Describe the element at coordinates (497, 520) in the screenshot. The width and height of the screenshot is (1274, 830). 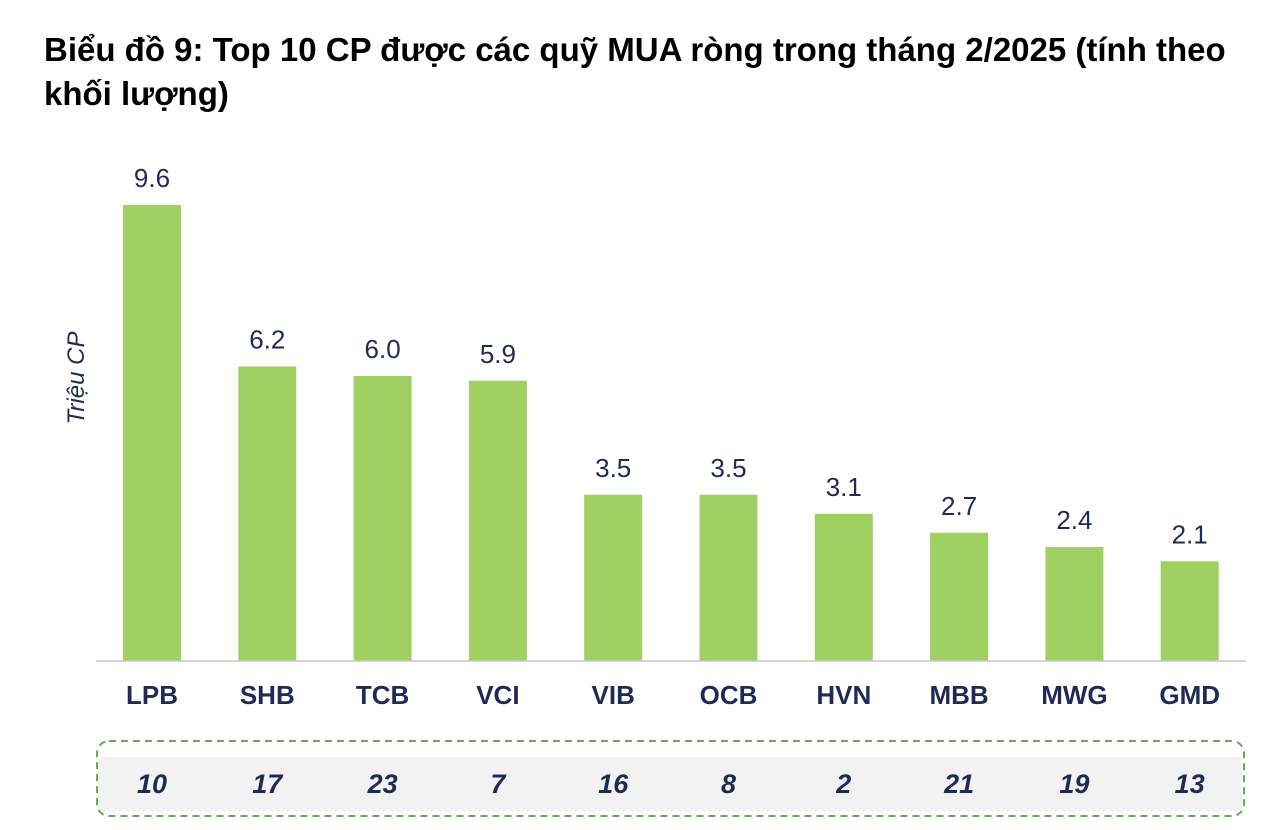
I see `bar-vci` at that location.